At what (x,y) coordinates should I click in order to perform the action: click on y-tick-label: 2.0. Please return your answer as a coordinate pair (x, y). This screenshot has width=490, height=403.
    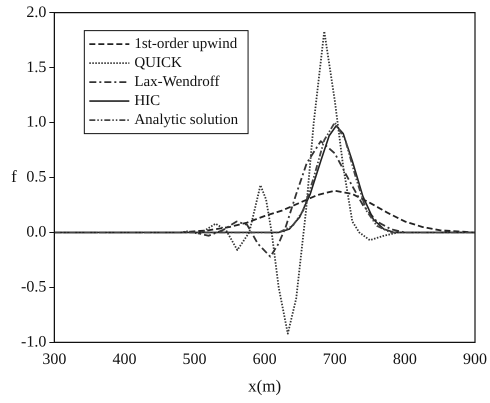
    Looking at the image, I should click on (36, 12).